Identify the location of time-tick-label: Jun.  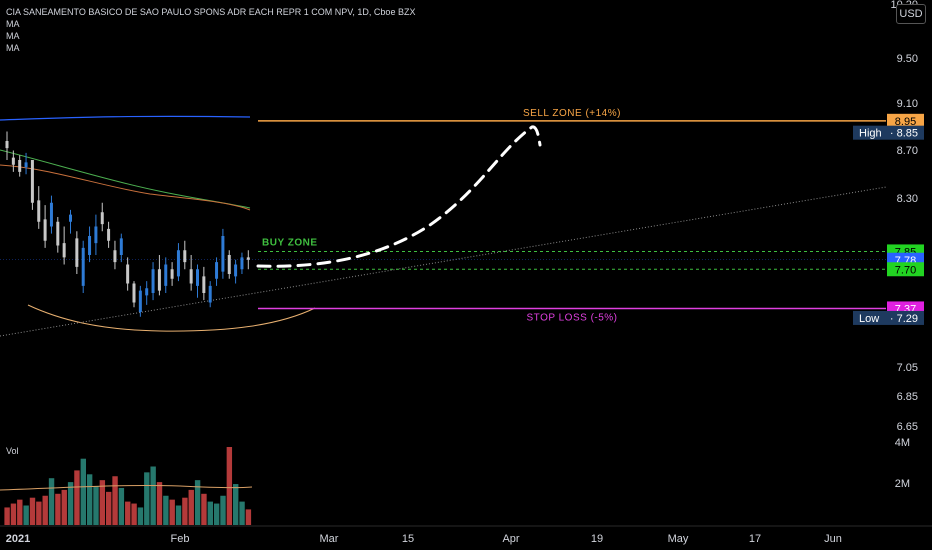
(833, 539).